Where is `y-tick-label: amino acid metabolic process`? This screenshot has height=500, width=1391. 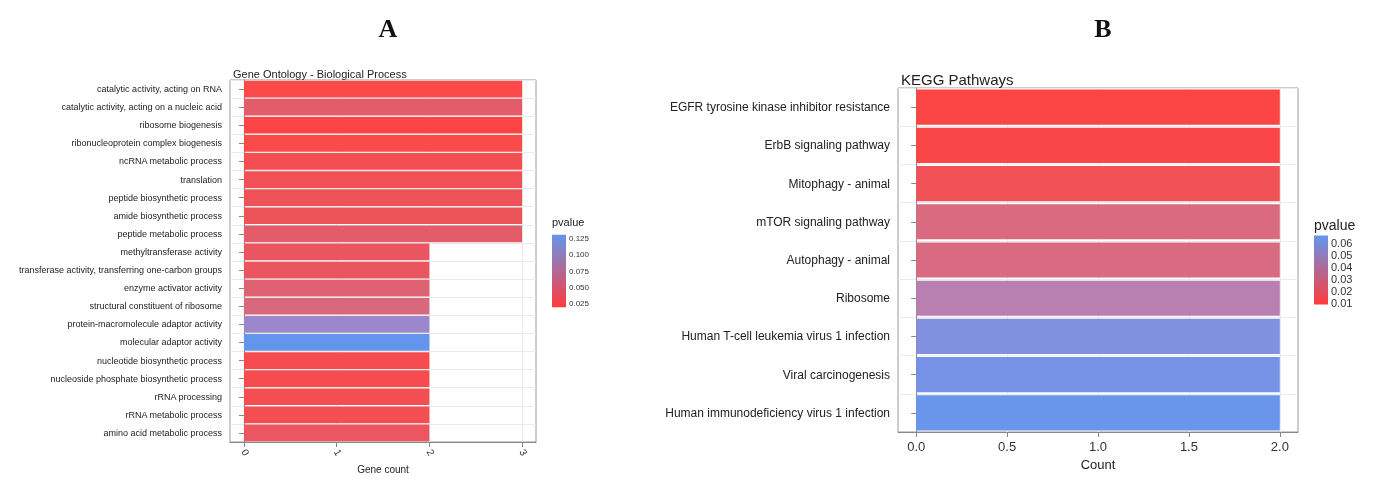 y-tick-label: amino acid metabolic process is located at coordinates (163, 432).